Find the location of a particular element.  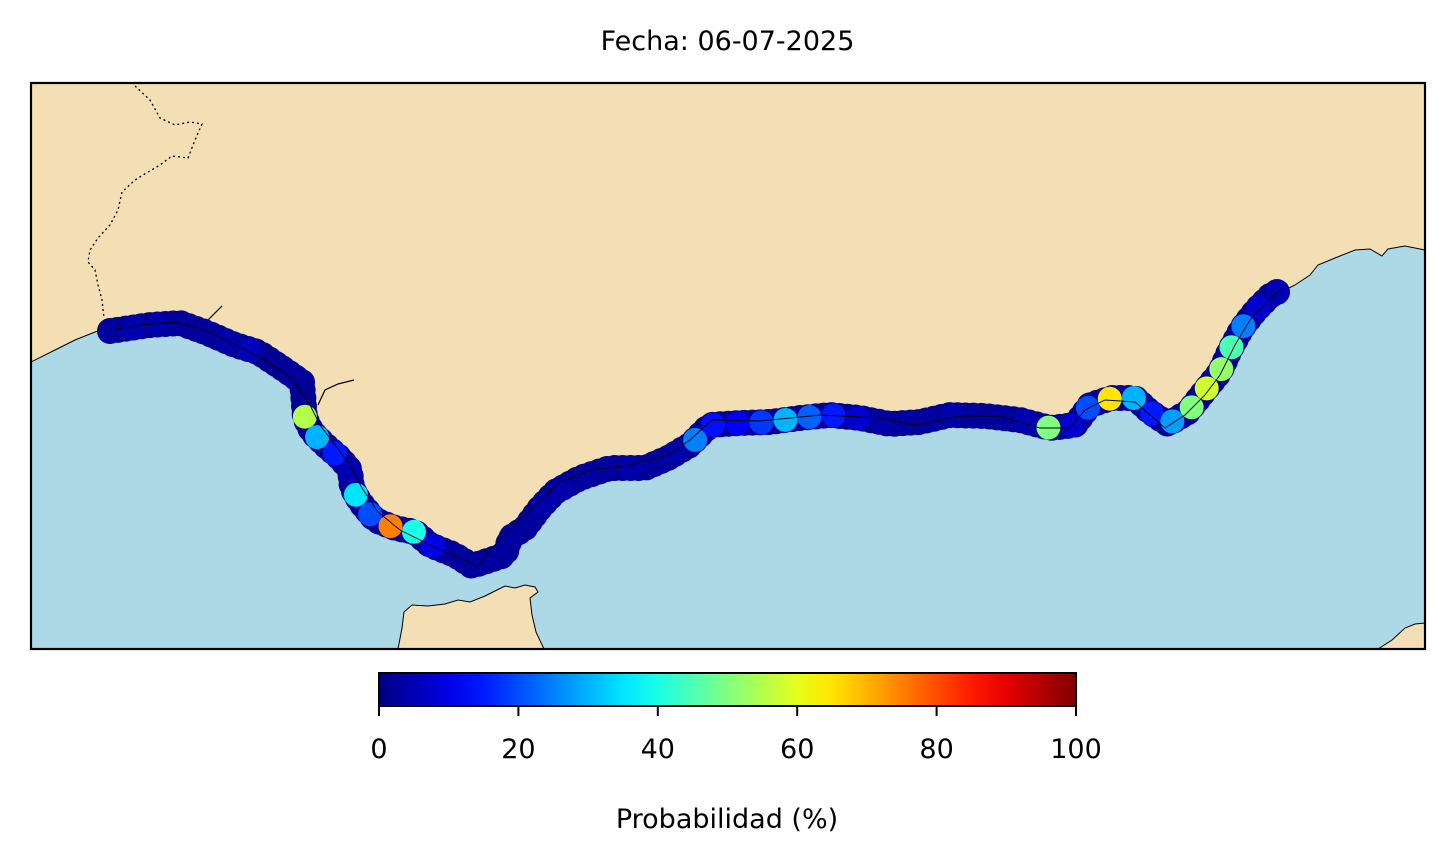

probability-point-p24 is located at coordinates (528, 522).